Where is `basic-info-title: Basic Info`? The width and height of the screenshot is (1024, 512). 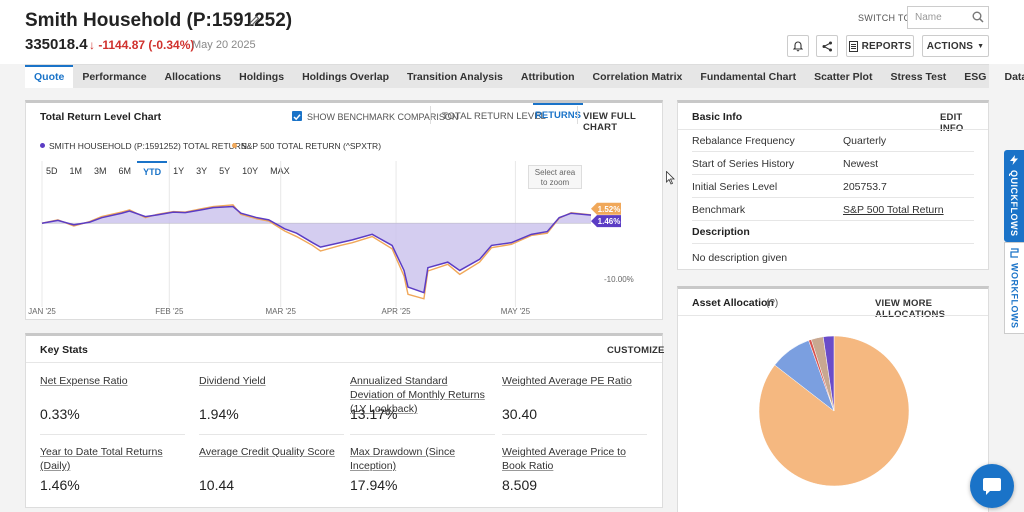
basic-info-title: Basic Info is located at coordinates (717, 117).